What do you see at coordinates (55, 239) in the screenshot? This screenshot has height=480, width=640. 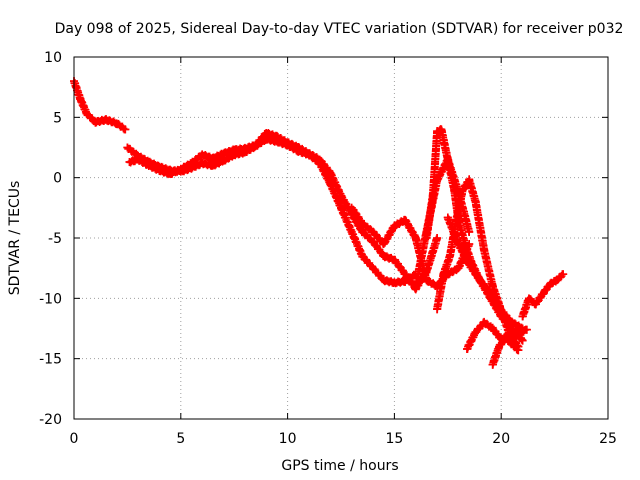 I see `y-tick-label: -5` at bounding box center [55, 239].